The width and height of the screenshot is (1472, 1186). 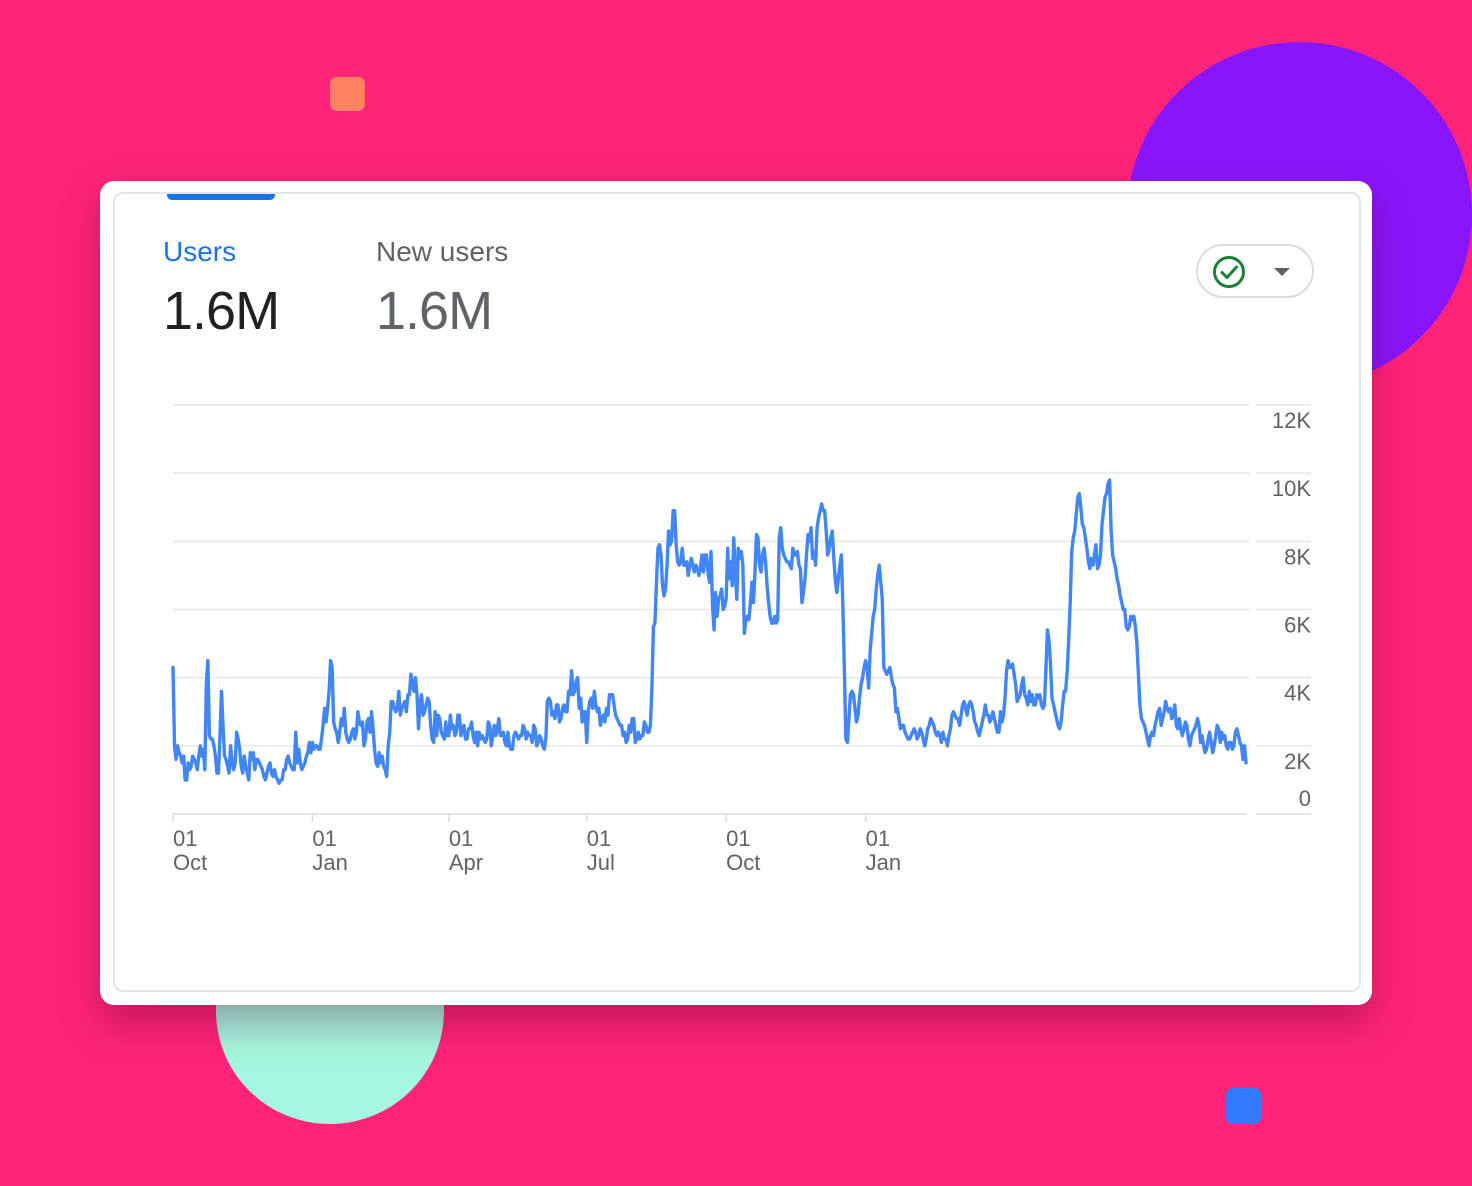 What do you see at coordinates (1297, 625) in the screenshot?
I see `y-tick-label: 6K` at bounding box center [1297, 625].